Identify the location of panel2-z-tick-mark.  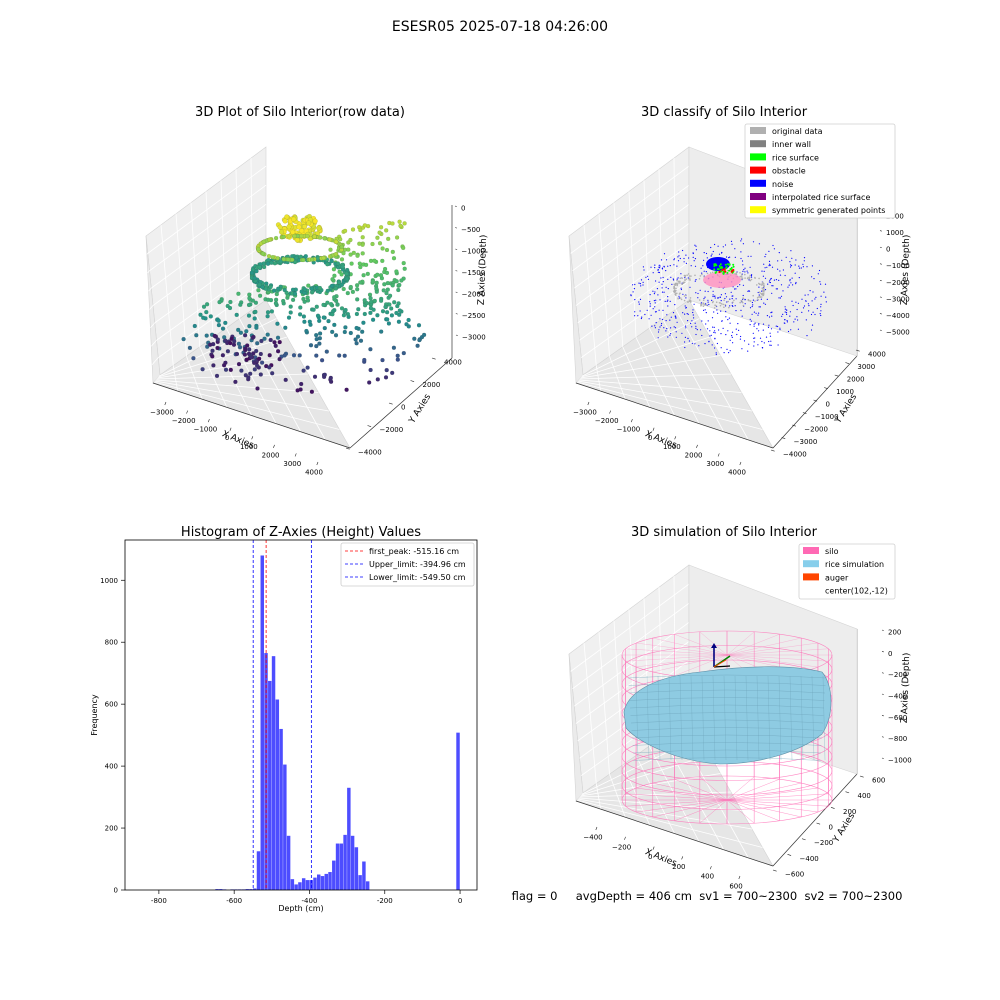
(880, 330).